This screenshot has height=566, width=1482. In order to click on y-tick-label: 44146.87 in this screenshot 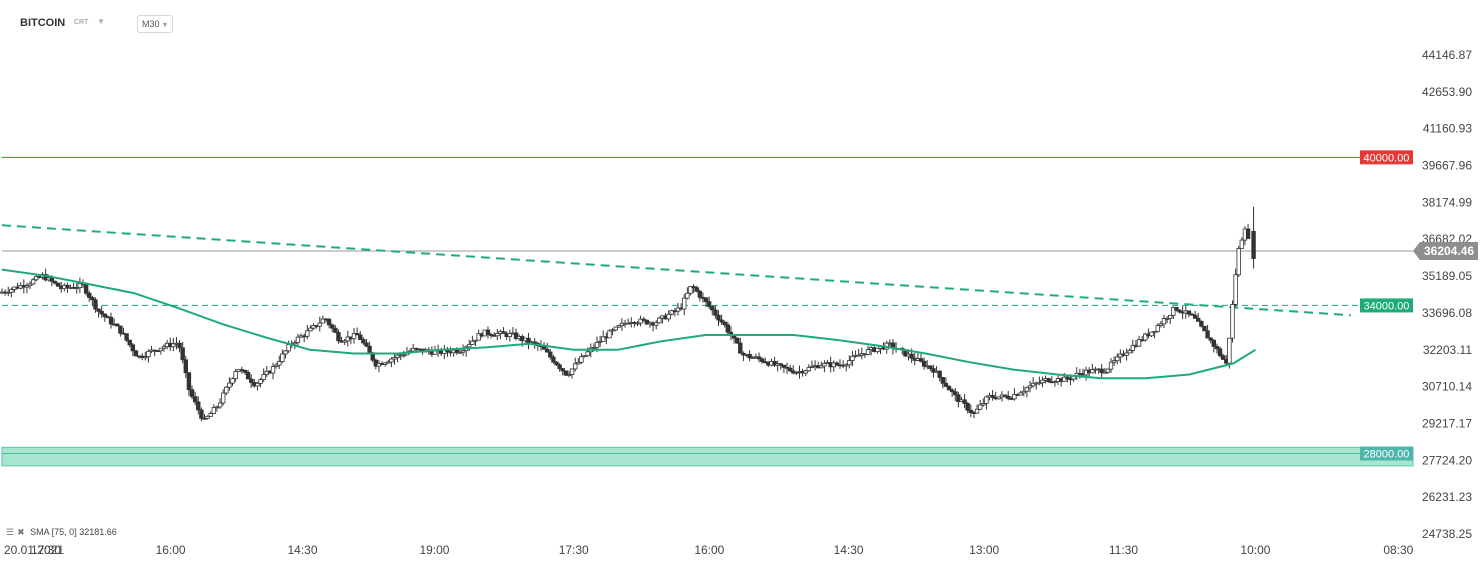, I will do `click(1447, 55)`.